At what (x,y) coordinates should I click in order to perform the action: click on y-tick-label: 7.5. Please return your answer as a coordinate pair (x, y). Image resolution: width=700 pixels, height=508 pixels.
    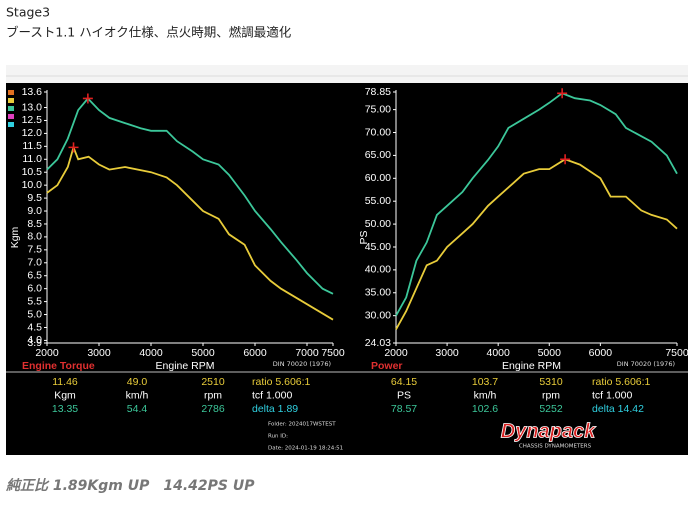
    Looking at the image, I should click on (34, 250).